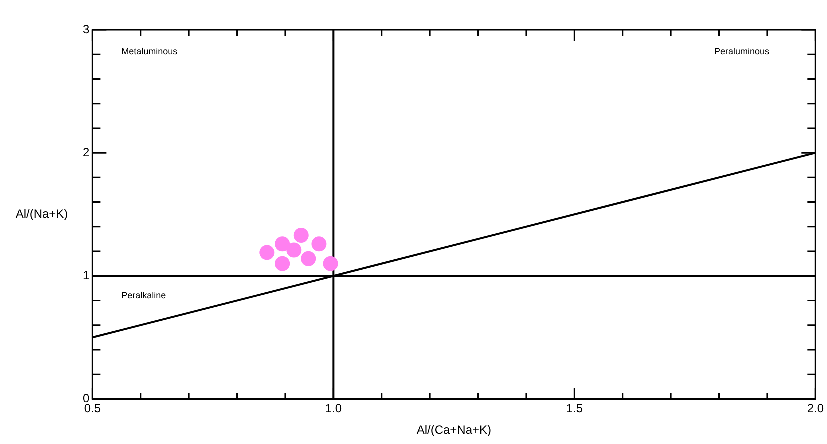  I want to click on annotation: Peralkaline, so click(144, 295).